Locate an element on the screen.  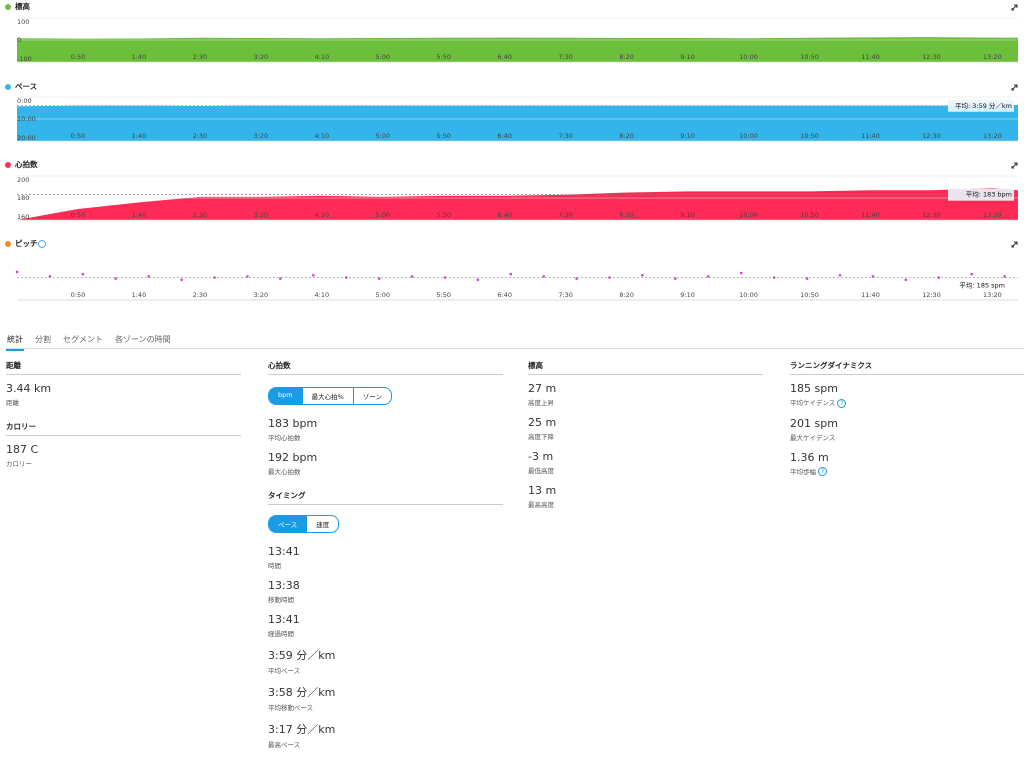
x-tick-label: 1:40 is located at coordinates (139, 57).